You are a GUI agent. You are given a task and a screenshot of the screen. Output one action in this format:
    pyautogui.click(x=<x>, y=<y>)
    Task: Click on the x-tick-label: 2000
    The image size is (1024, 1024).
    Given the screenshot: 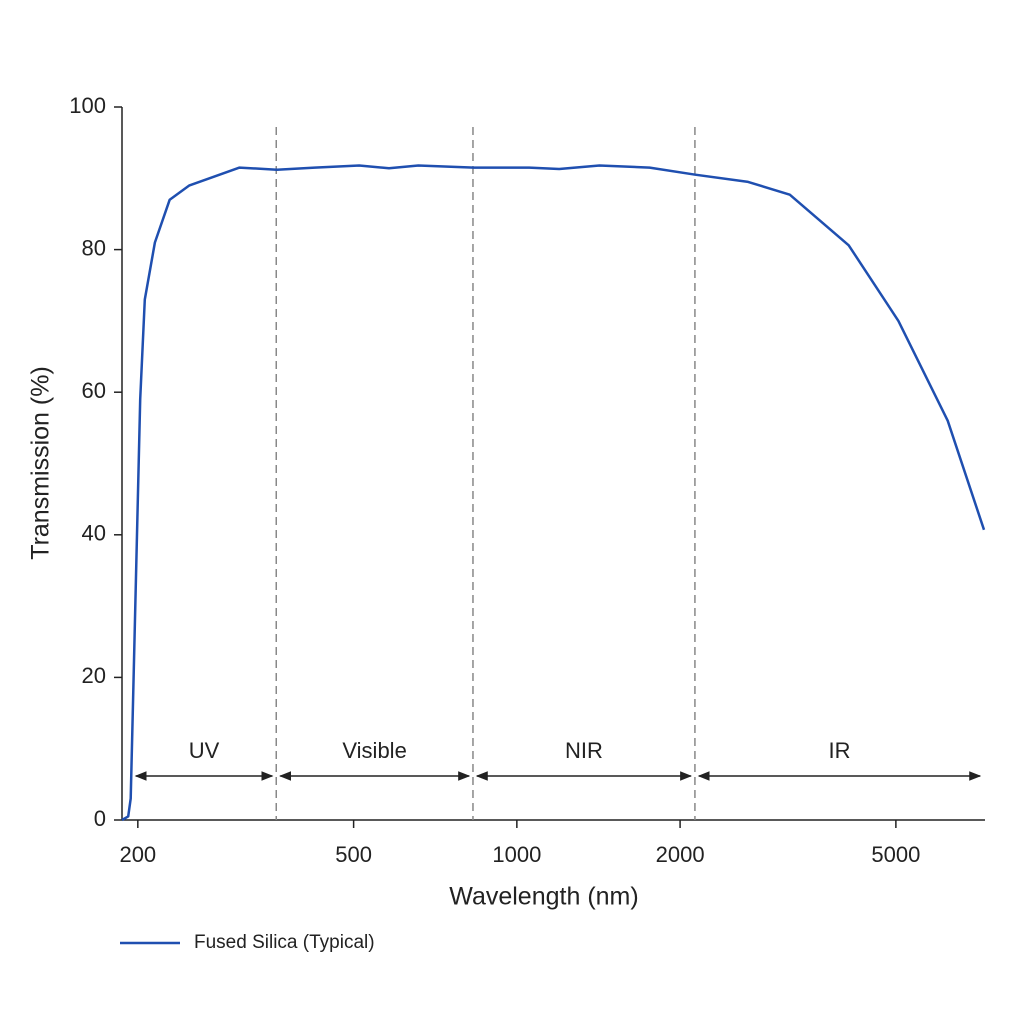 What is the action you would take?
    pyautogui.click(x=680, y=854)
    